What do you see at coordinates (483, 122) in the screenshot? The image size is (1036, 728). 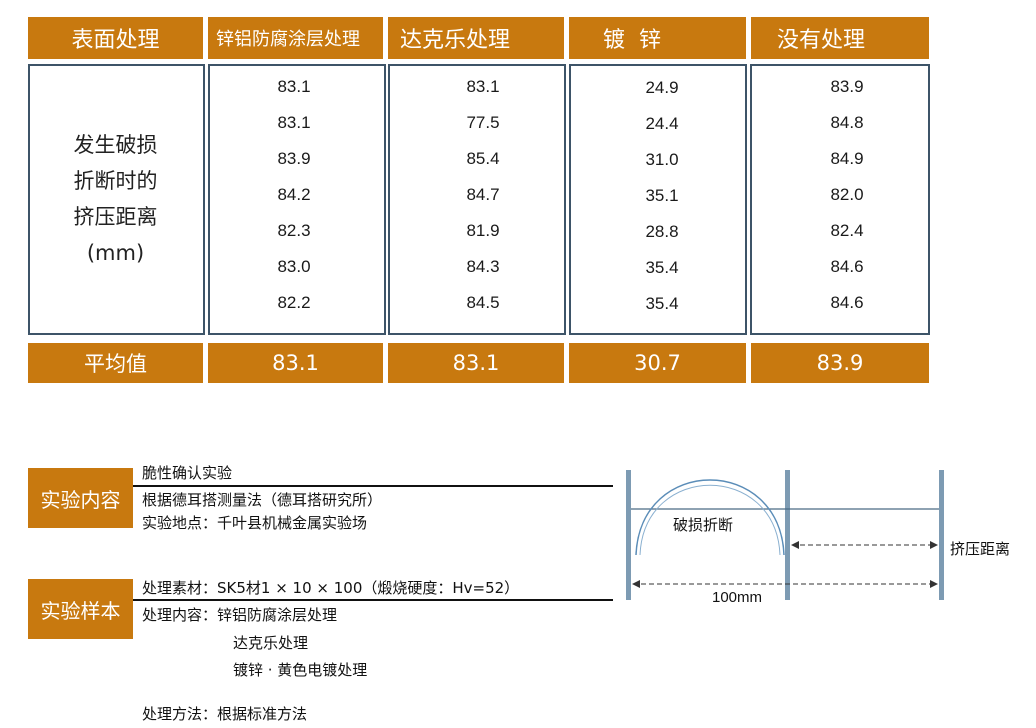 I see `value-cell: 77.5` at bounding box center [483, 122].